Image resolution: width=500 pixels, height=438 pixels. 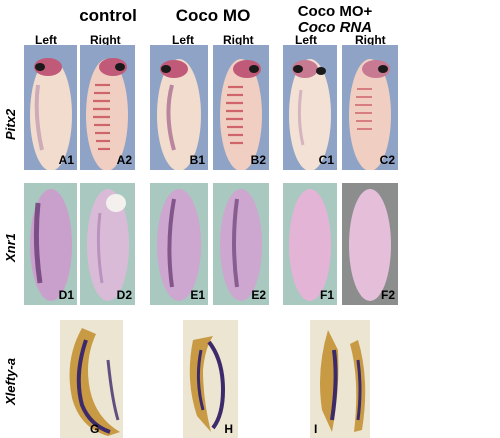 I want to click on column-title-control: control, so click(x=108, y=15).